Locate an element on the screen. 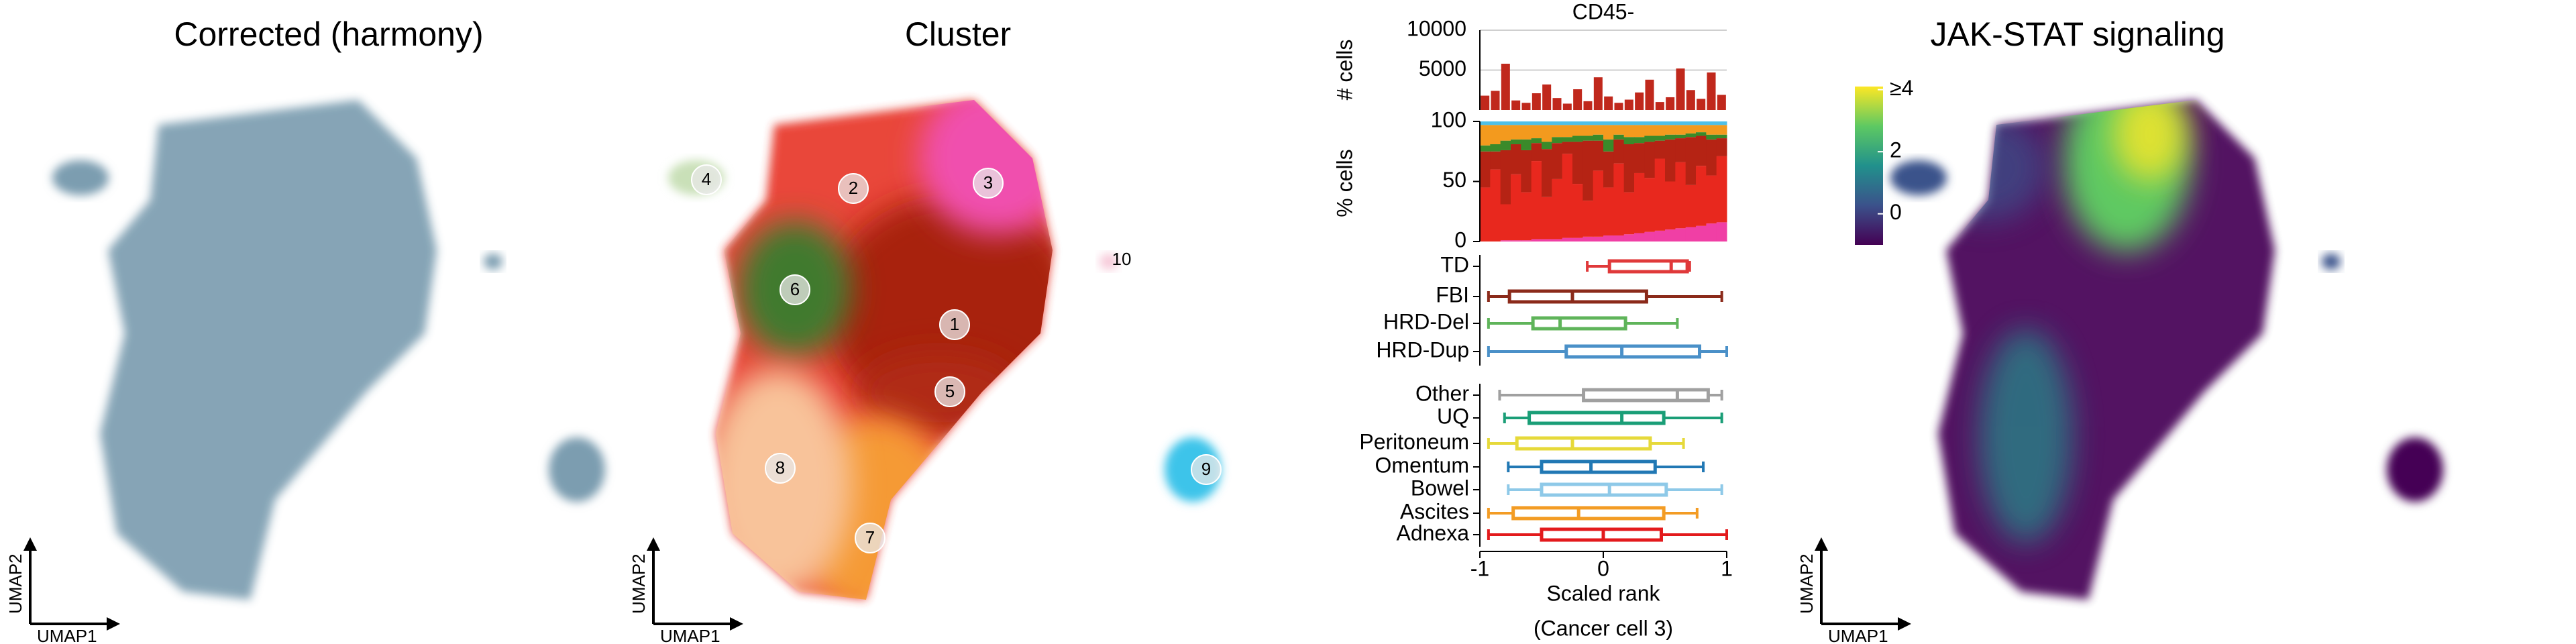  cluster-label: 8 is located at coordinates (780, 468).